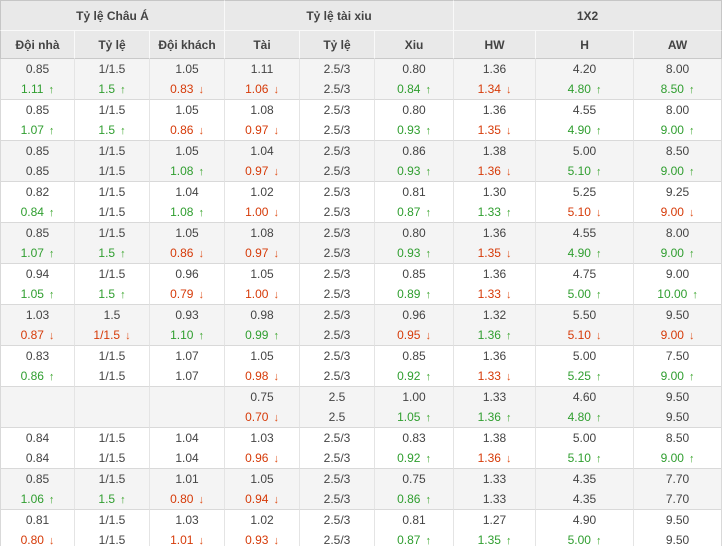  I want to click on odds-value: 0.81, so click(414, 520).